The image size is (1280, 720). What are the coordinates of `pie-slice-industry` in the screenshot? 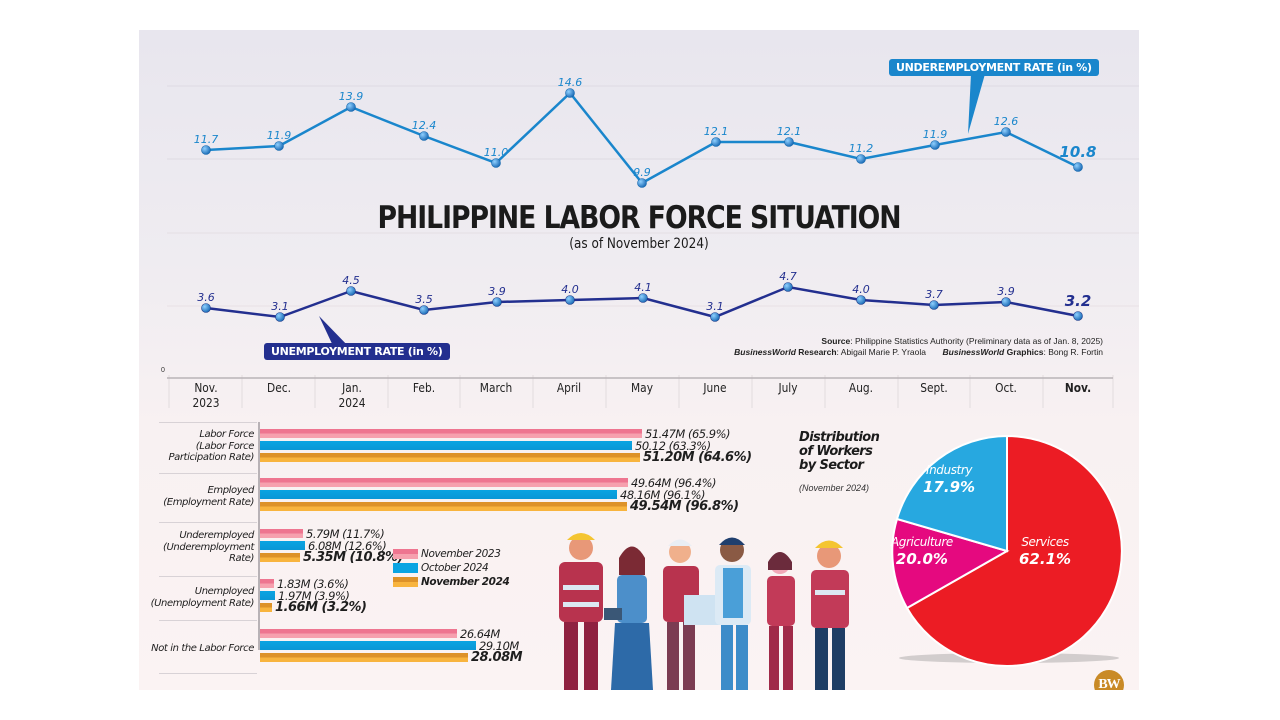 It's located at (951, 493).